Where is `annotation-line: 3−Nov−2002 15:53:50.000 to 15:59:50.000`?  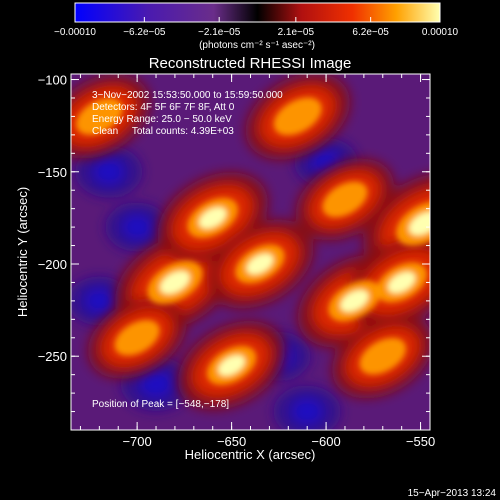
annotation-line: 3−Nov−2002 15:53:50.000 to 15:59:50.000 is located at coordinates (187, 95).